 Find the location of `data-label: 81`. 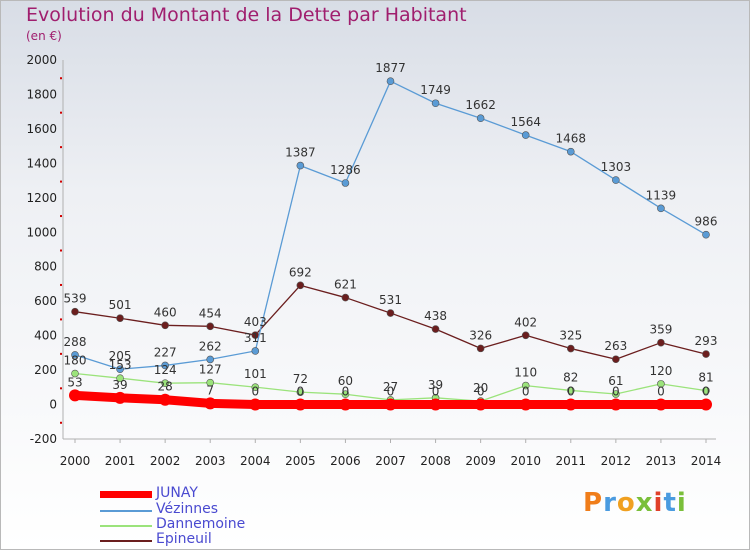

data-label: 81 is located at coordinates (705, 378).